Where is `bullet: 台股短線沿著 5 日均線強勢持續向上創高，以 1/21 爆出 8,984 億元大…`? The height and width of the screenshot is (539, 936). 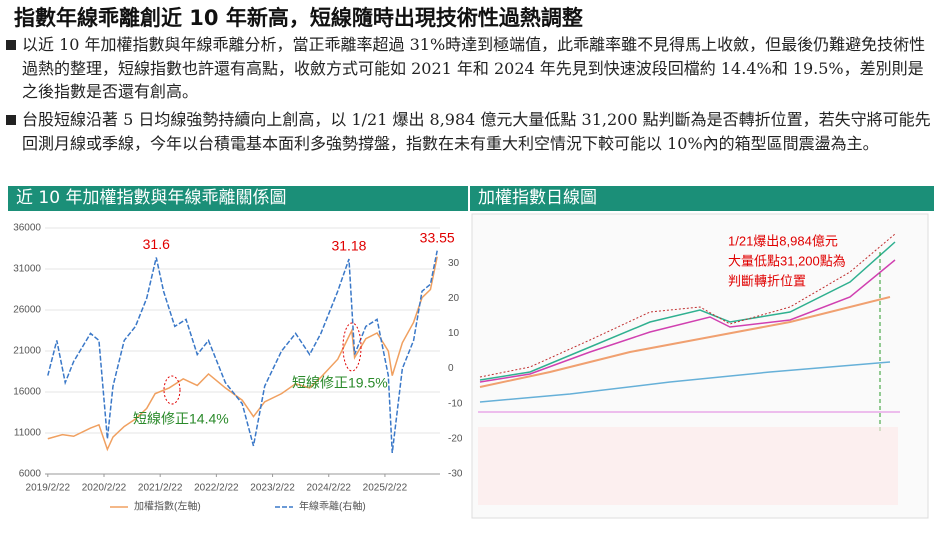 bullet: 台股短線沿著 5 日均線強勢持續向上創高，以 1/21 爆出 8,984 億元大… is located at coordinates (471, 131).